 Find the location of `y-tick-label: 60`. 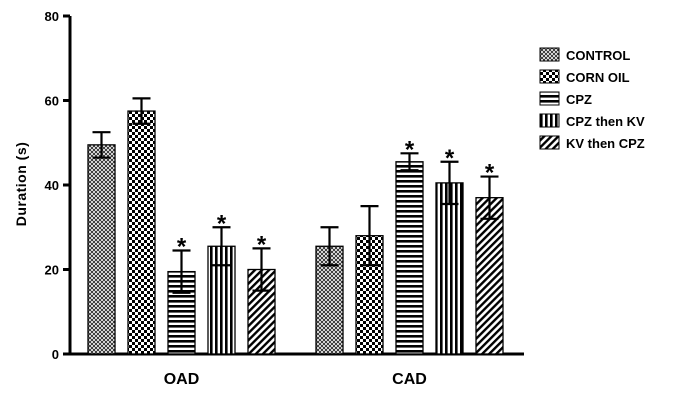

y-tick-label: 60 is located at coordinates (52, 101).